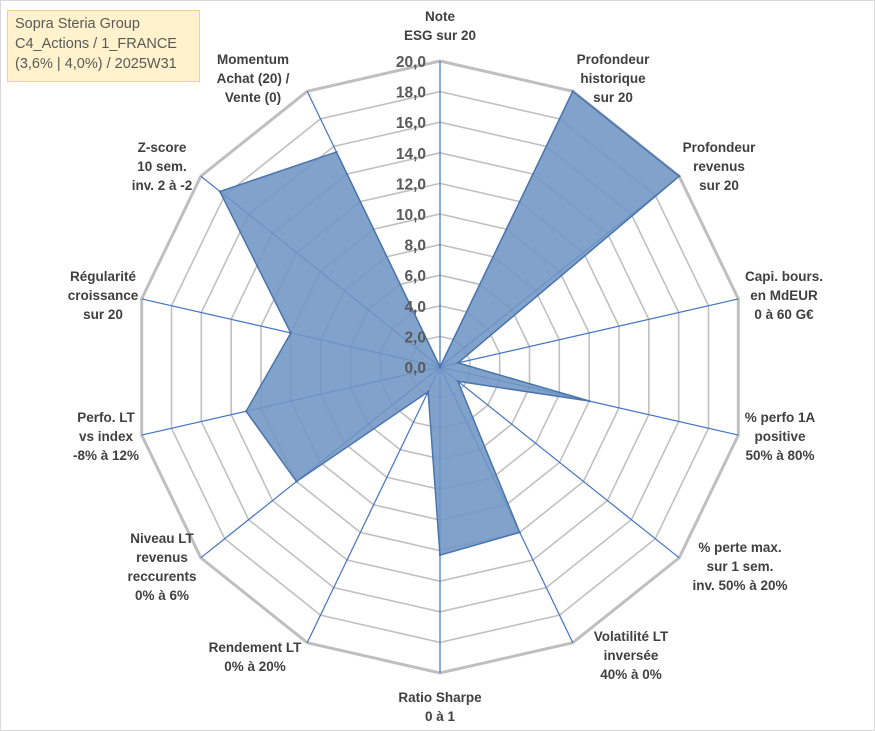  What do you see at coordinates (96, 44) in the screenshot?
I see `title-line-2: C4_Actions / 1_FRANCE` at bounding box center [96, 44].